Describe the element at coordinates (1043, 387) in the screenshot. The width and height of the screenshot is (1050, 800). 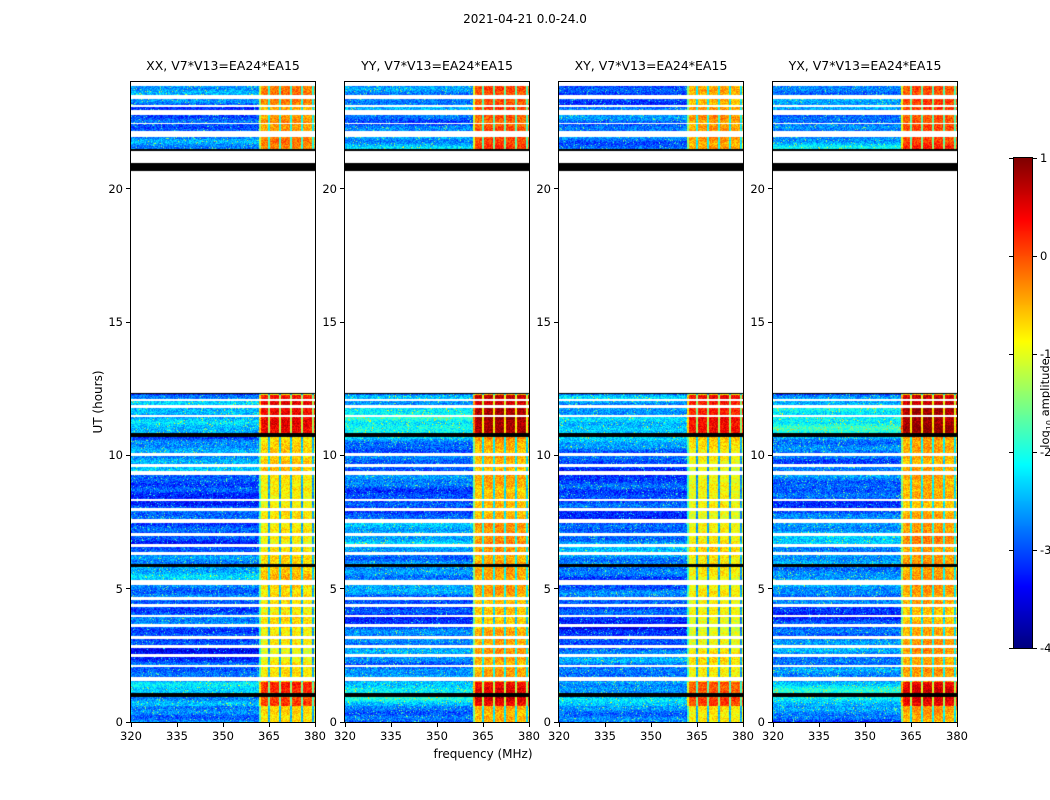
I see `colorbar-label-suffix: amplitude` at that location.